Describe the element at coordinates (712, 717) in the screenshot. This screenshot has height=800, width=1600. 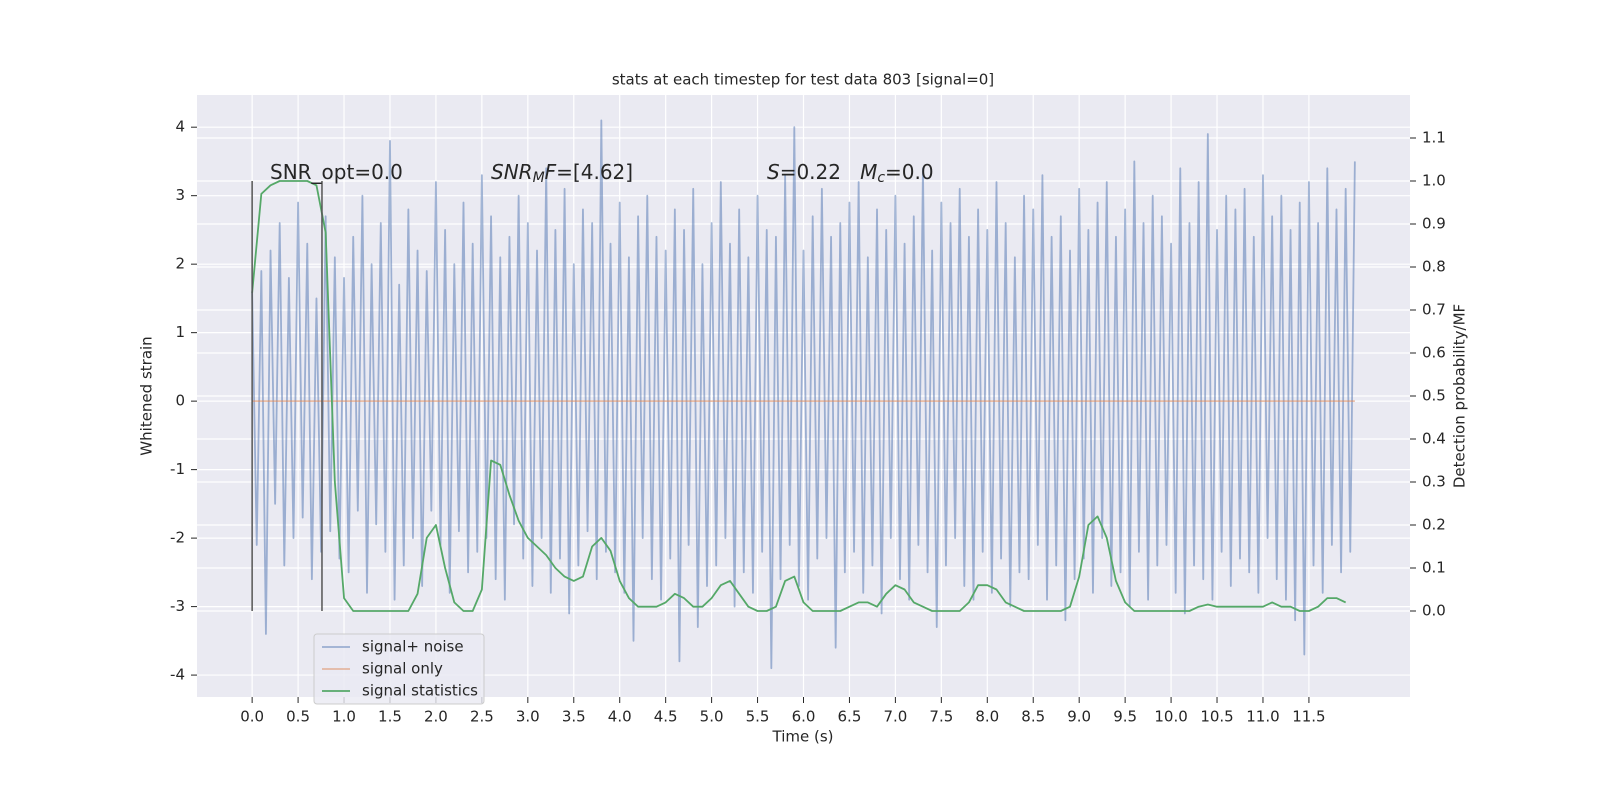
I see `x-tick-label: 5.0` at that location.